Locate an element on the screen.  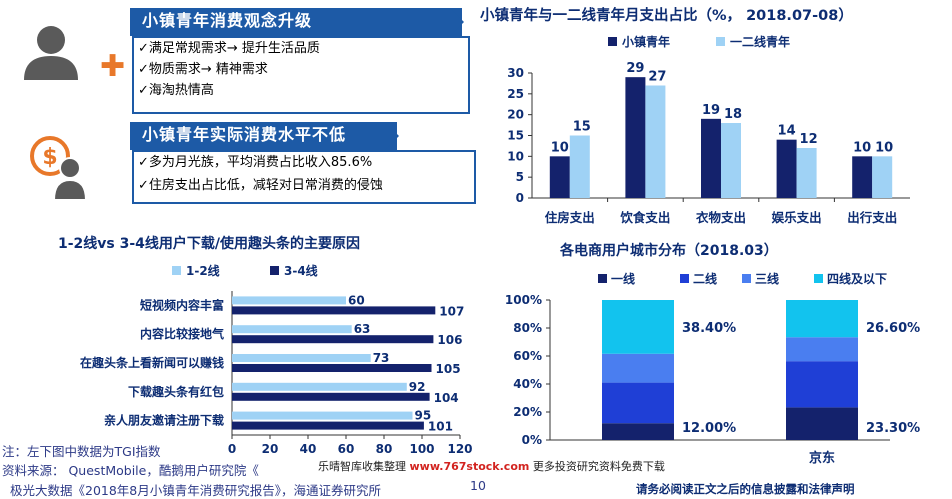
legend-label: 1-2线 is located at coordinates (203, 270).